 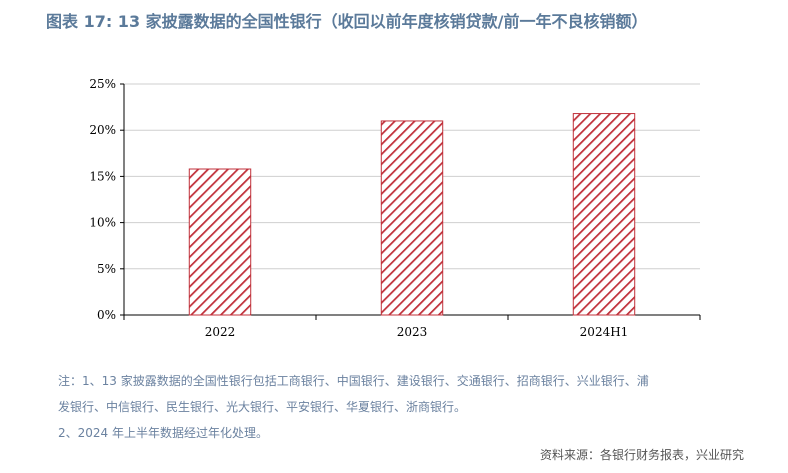 What do you see at coordinates (102, 176) in the screenshot?
I see `y-tick-label: 15%` at bounding box center [102, 176].